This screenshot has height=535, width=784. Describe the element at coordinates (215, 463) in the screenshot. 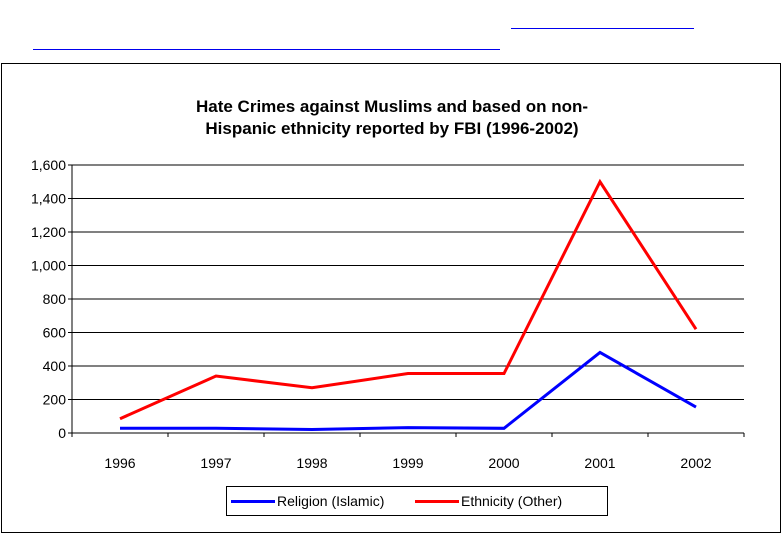

I see `x-tick-label: 1997` at that location.